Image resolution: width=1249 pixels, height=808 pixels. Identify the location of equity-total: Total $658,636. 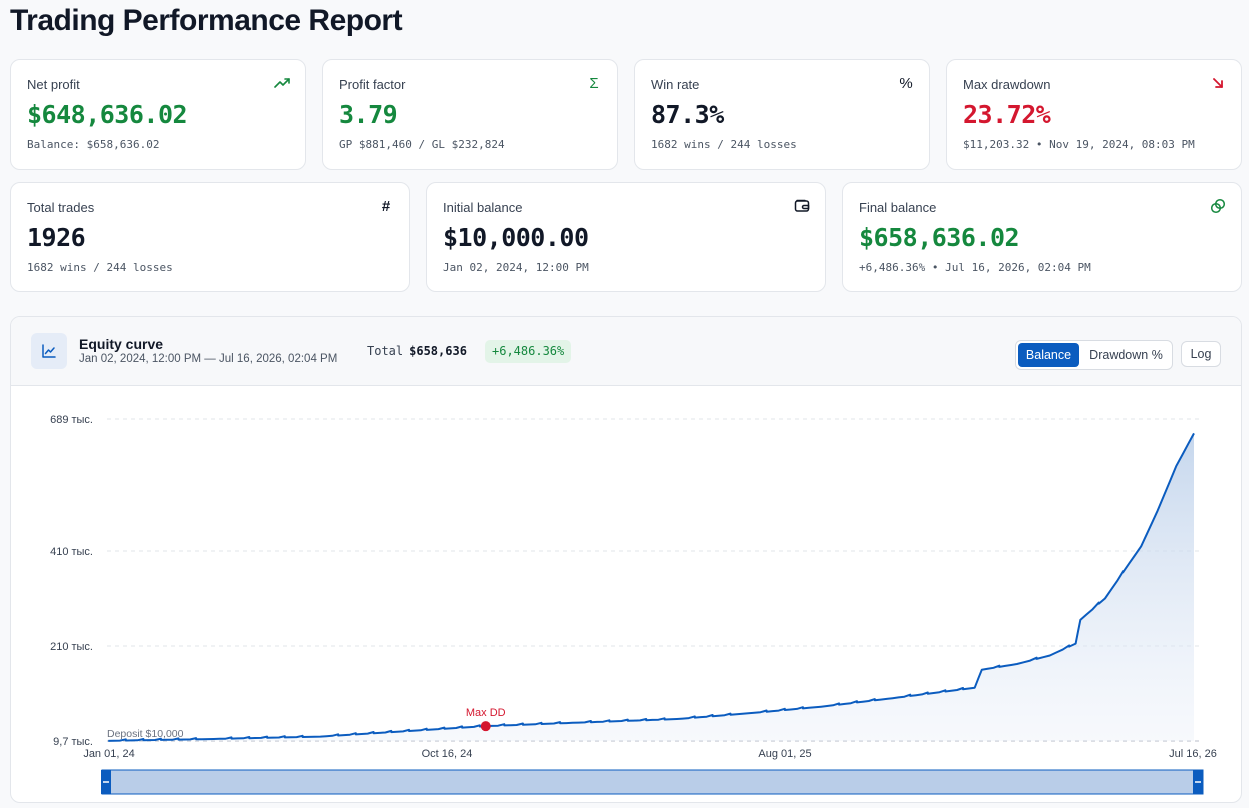
(417, 351).